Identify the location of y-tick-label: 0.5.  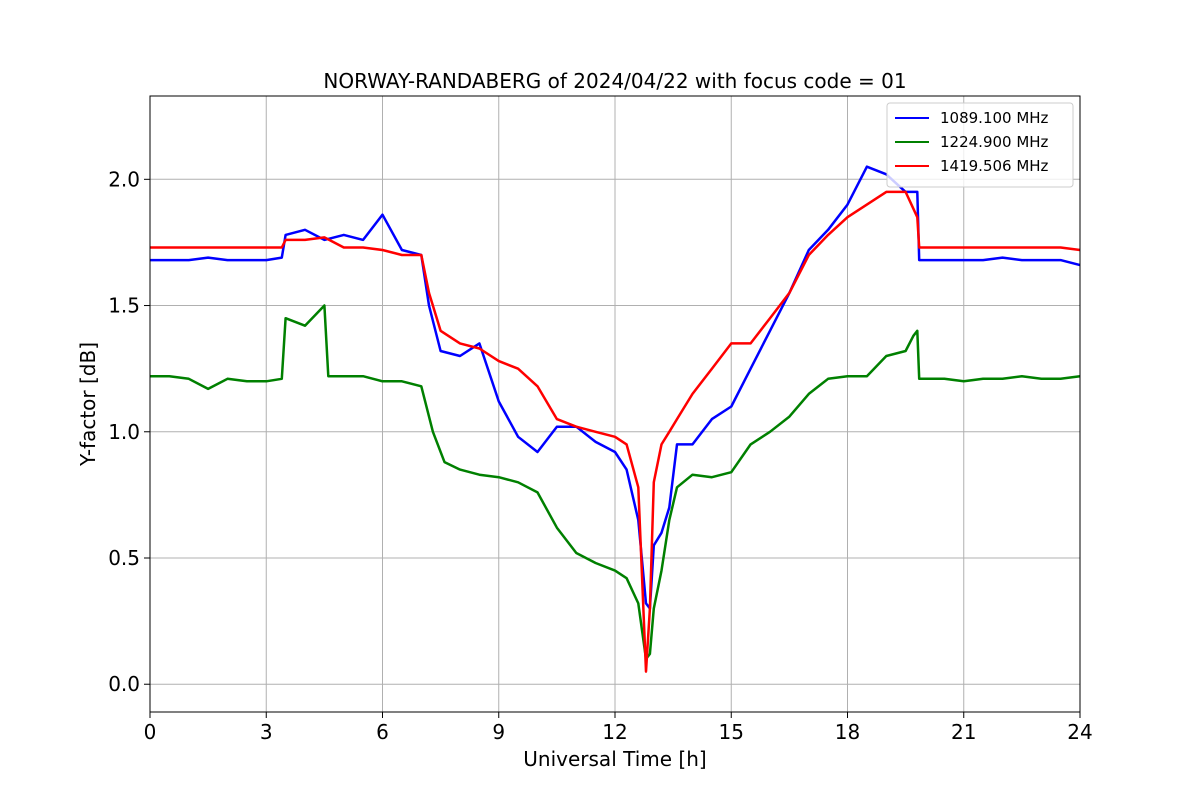
(124, 558).